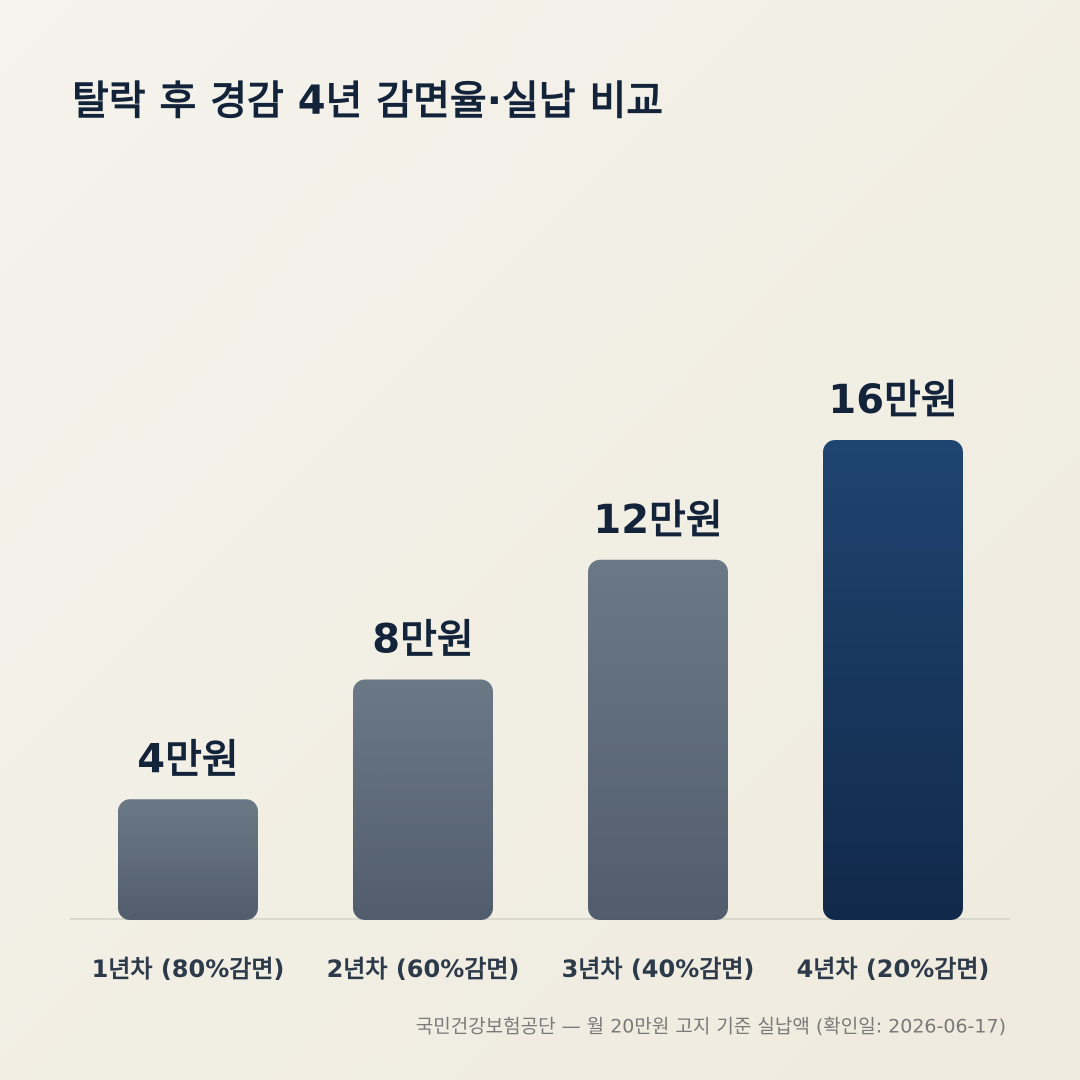 This screenshot has width=1080, height=1080. What do you see at coordinates (367, 101) in the screenshot?
I see `chart-title: 탈락 후 경감 4년 감면율·실납 비교` at bounding box center [367, 101].